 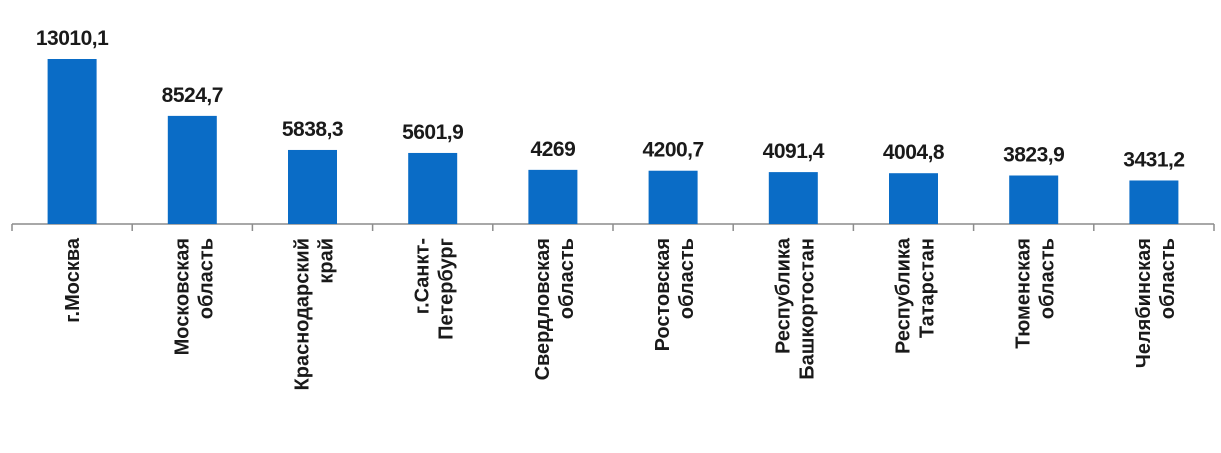 I want to click on category-label: Татарстан, so click(x=928, y=288).